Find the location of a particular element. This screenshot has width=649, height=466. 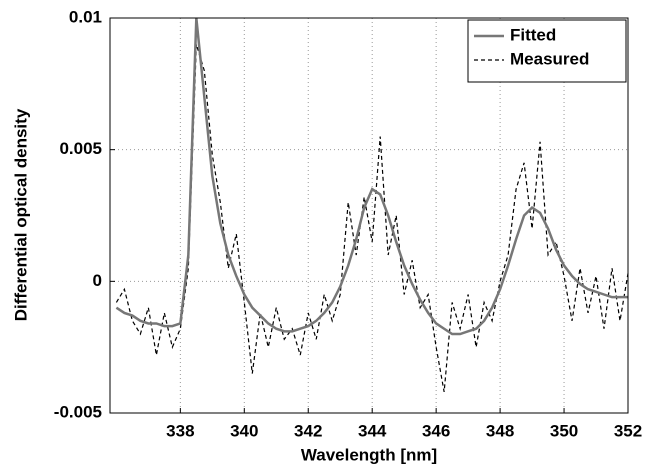

x-tick-label: 346 is located at coordinates (436, 430).